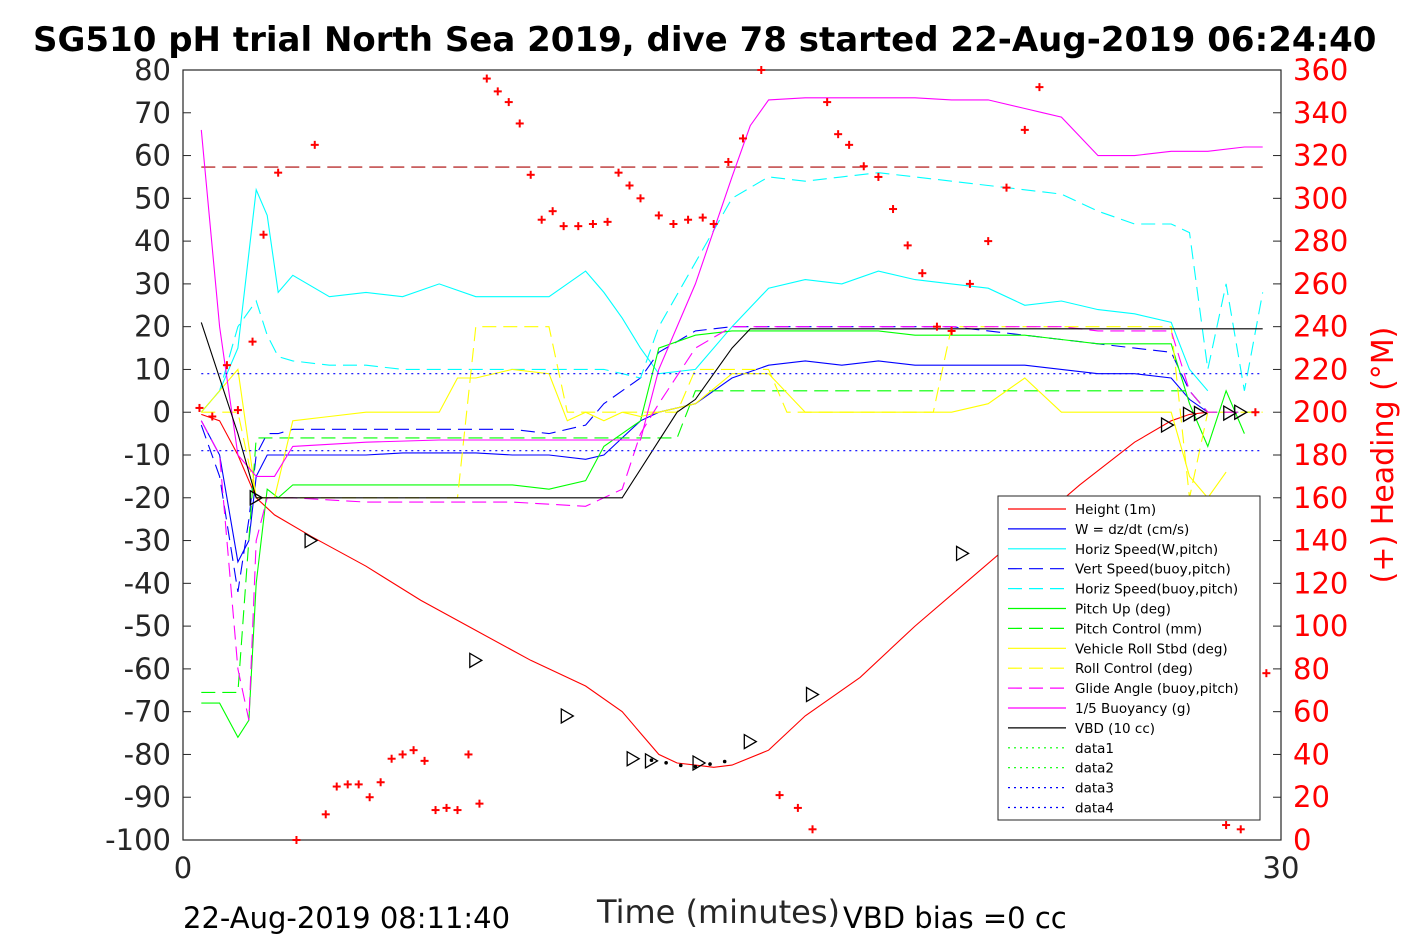  What do you see at coordinates (1311, 669) in the screenshot?
I see `right-tick-label: 80` at bounding box center [1311, 669].